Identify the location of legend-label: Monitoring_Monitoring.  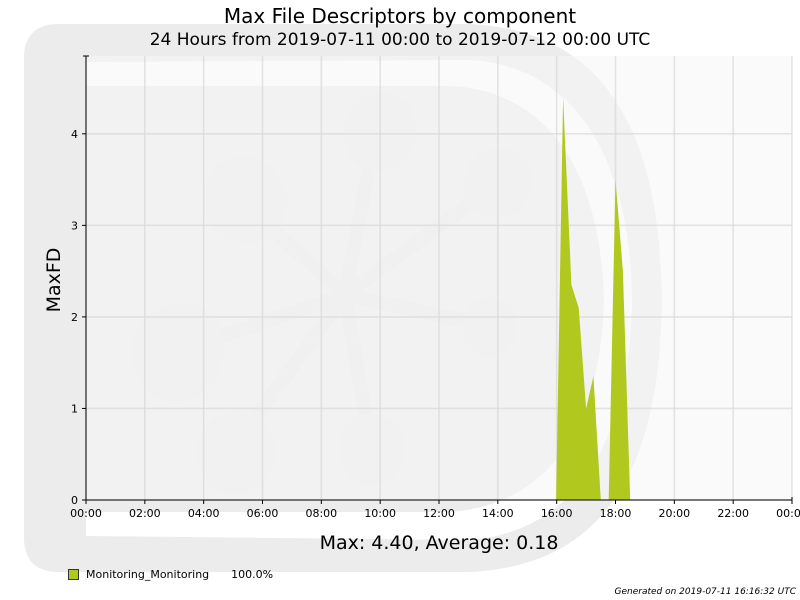
(148, 574).